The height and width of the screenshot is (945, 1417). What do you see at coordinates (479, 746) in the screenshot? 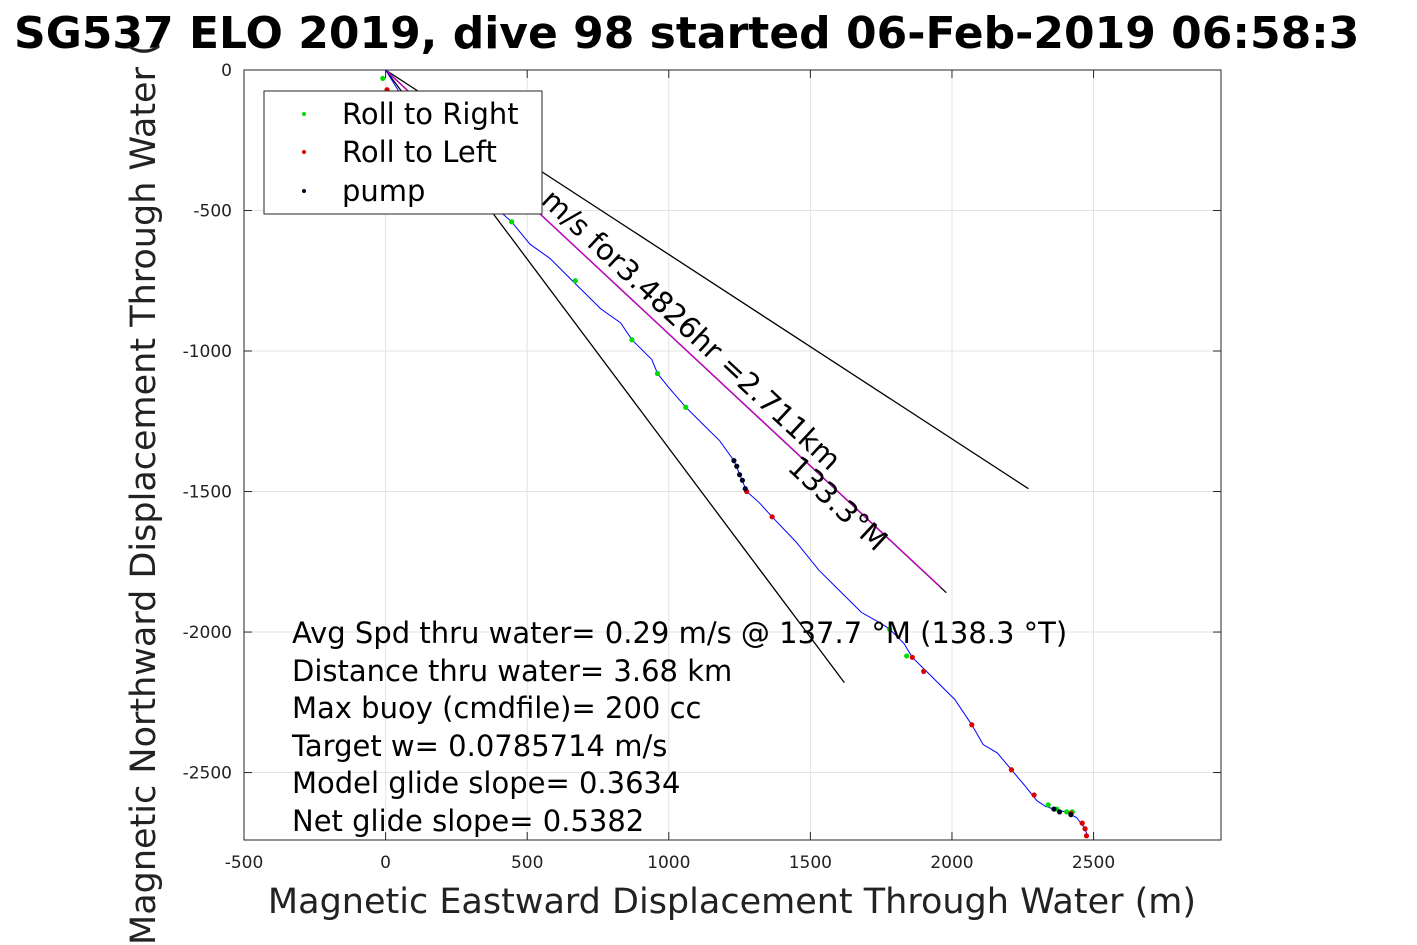
I see `stat-target-w: Target w= 0.0785714 m/s` at bounding box center [479, 746].